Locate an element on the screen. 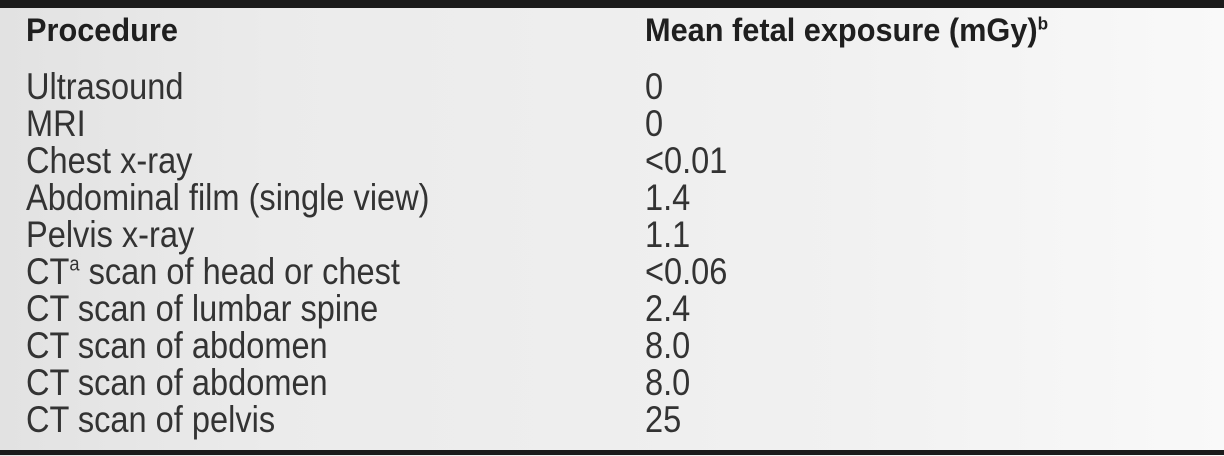  procedure-text: CT is located at coordinates (48, 271).